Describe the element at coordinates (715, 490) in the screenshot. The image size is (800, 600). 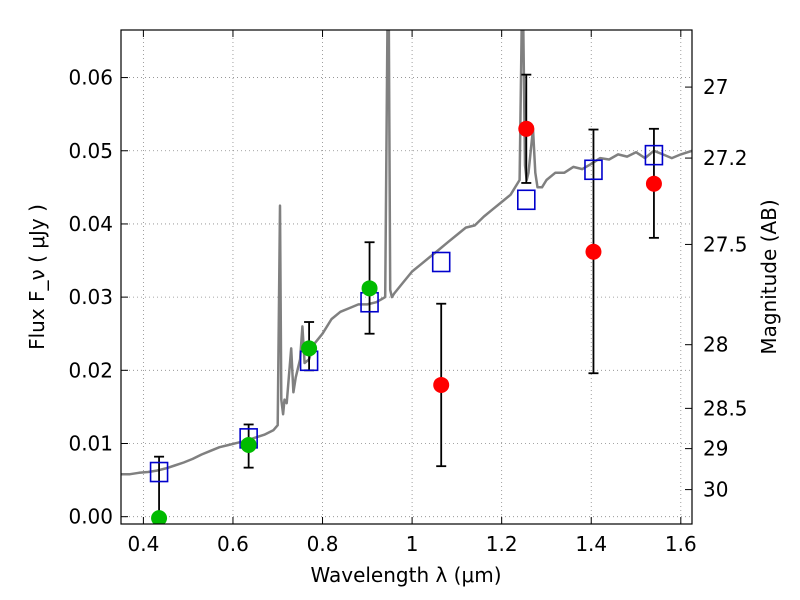
I see `y-right-tick-label: 30` at that location.